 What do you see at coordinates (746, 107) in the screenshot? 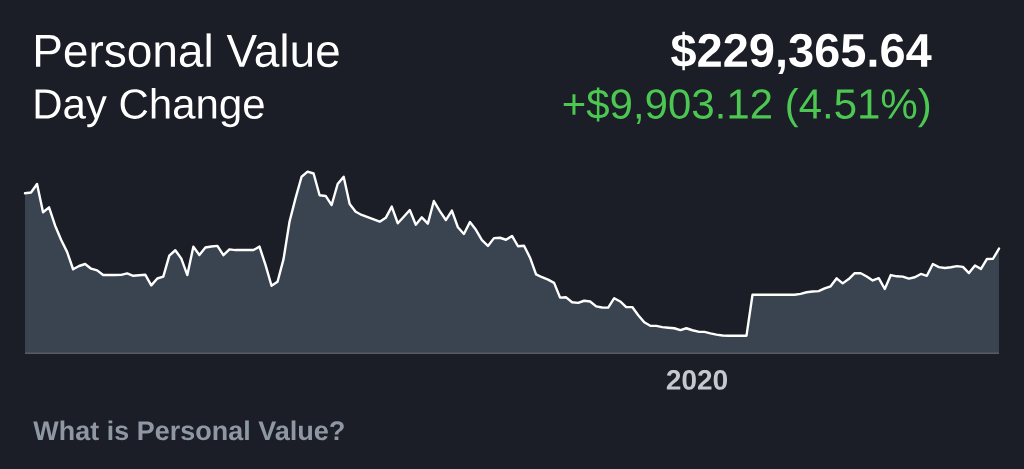
I see `text: +$9,903.12 (4.51%)` at bounding box center [746, 107].